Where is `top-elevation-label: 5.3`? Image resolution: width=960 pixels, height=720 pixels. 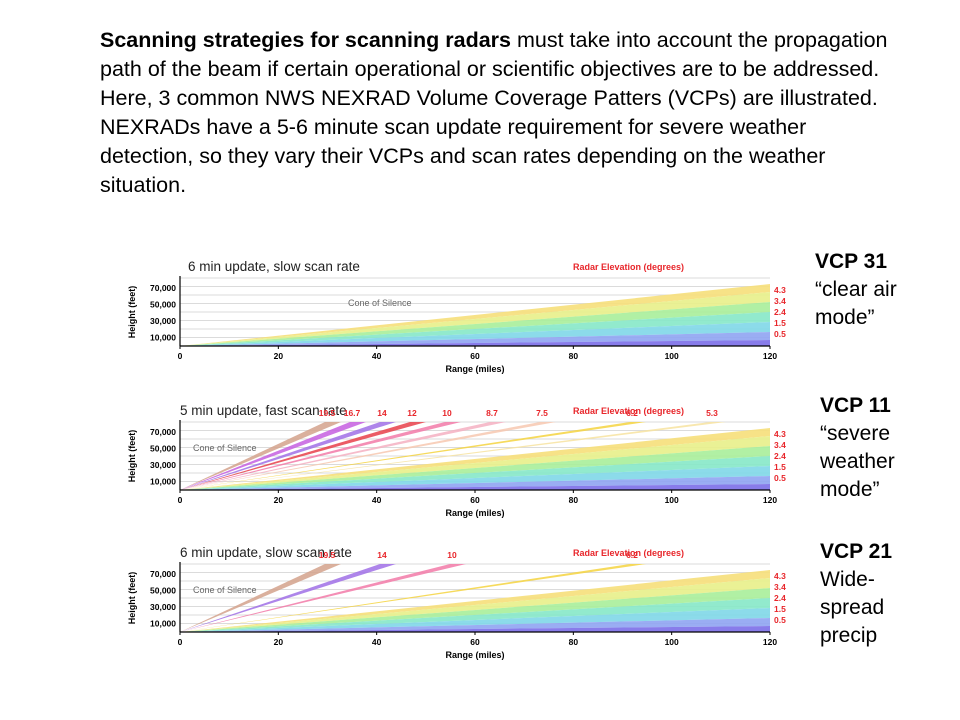
top-elevation-label: 5.3 is located at coordinates (712, 413).